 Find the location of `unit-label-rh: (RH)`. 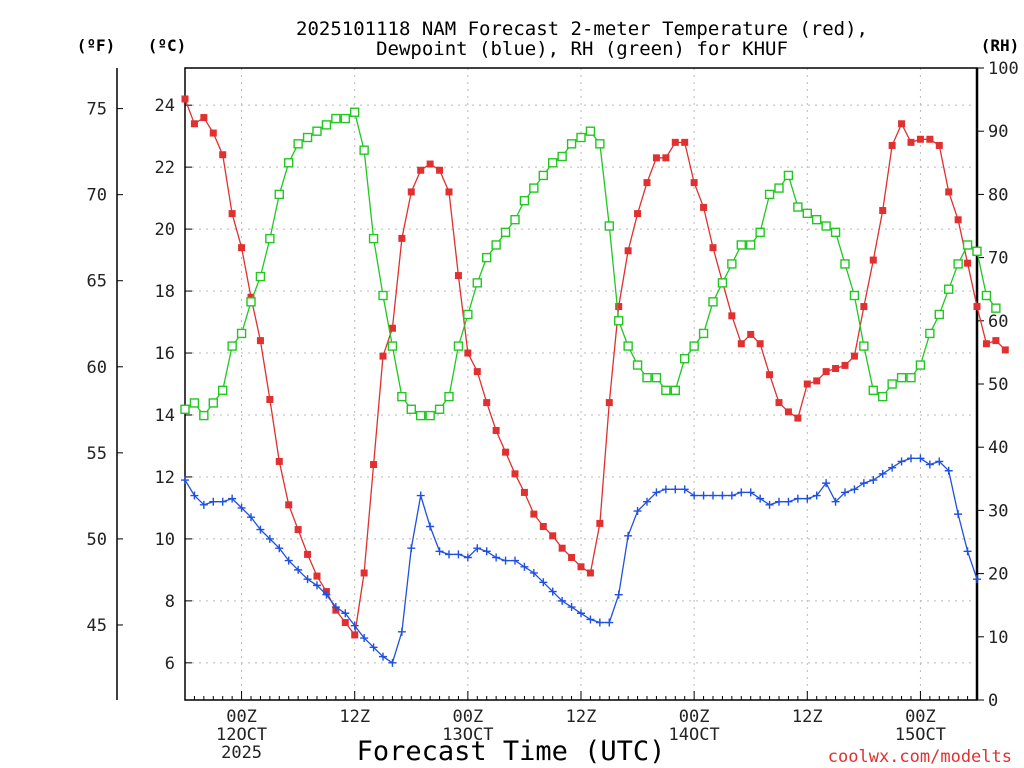

unit-label-rh: (RH) is located at coordinates (1000, 45).